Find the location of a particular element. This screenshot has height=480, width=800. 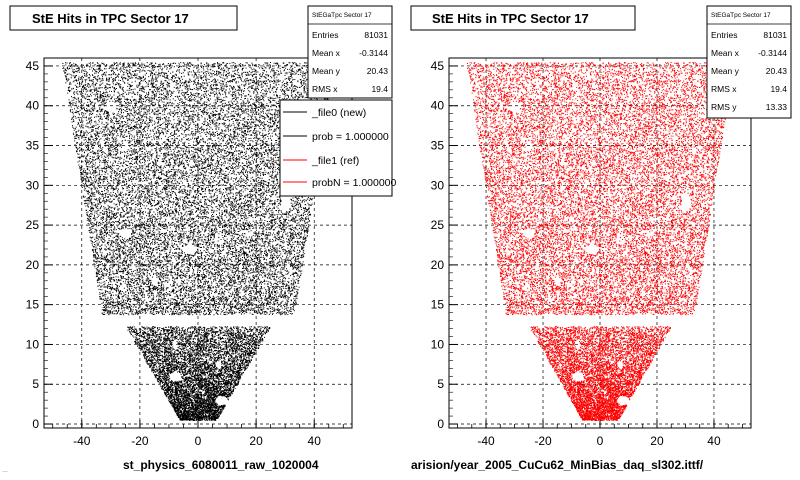

left-ytick-label-3: 15 is located at coordinates (33, 305).